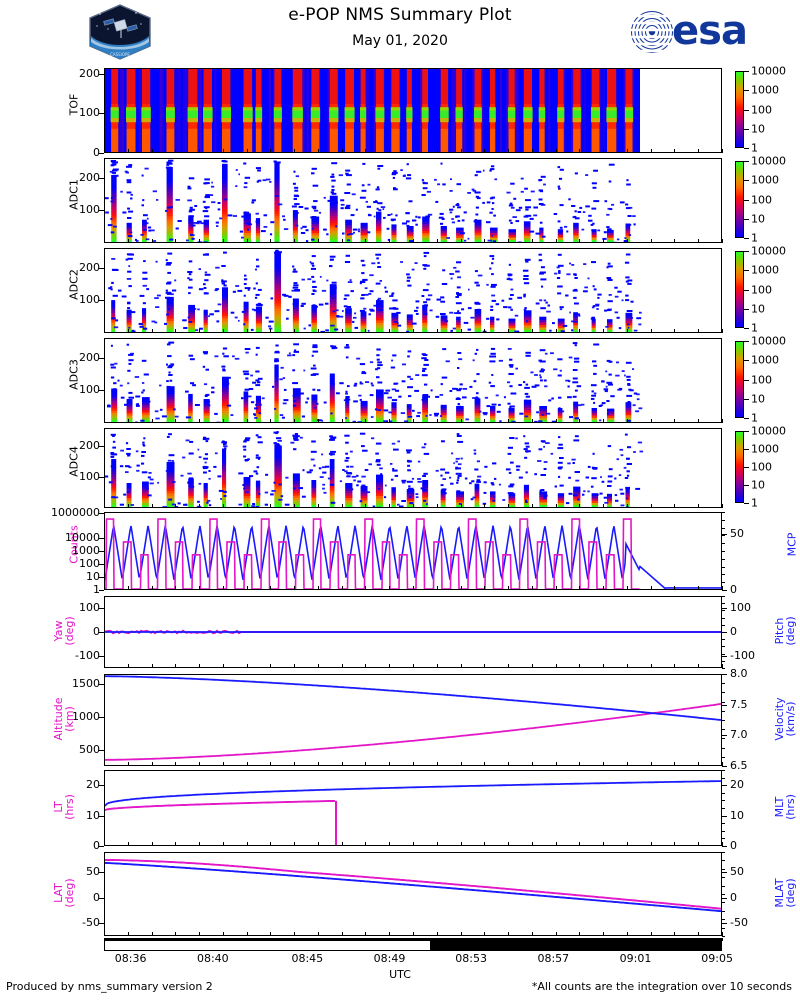 The height and width of the screenshot is (1000, 800). I want to click on ytick-left-counts-mcp-3: 100, so click(89, 564).